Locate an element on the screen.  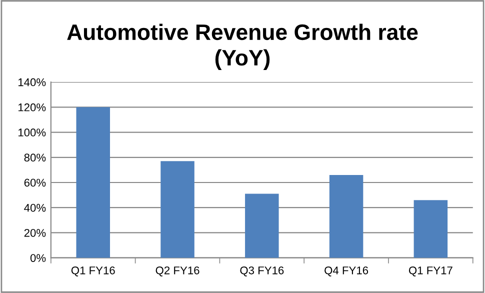
y-tick-label: 0% is located at coordinates (38, 258).